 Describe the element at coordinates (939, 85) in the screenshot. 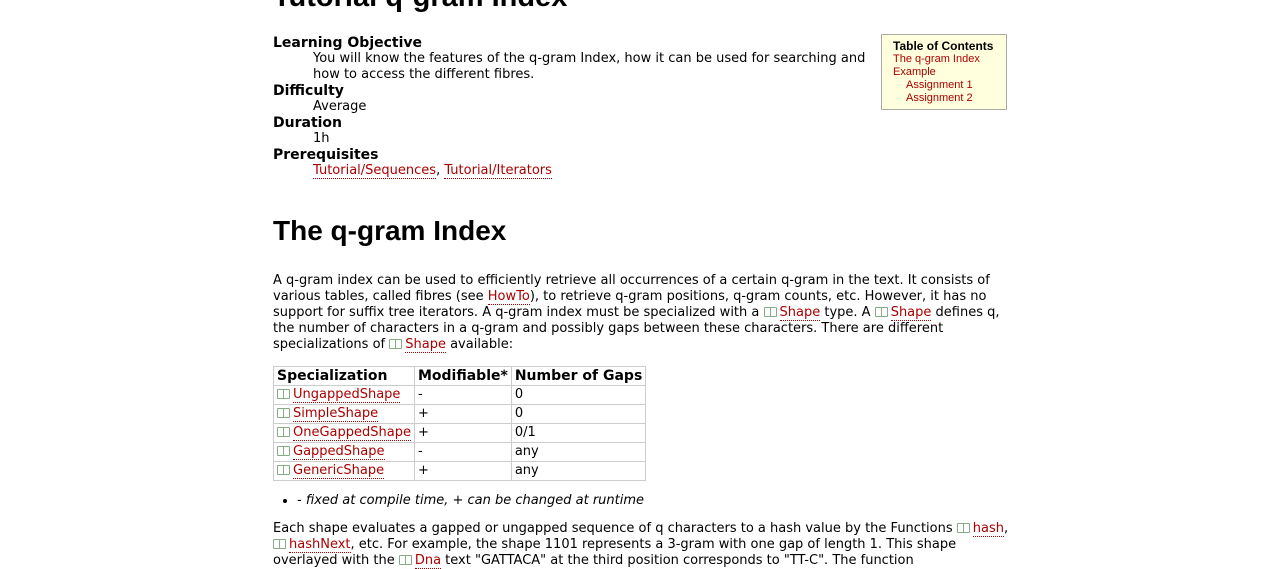

I see `toc-item-assignment-1: Assignment 1` at that location.